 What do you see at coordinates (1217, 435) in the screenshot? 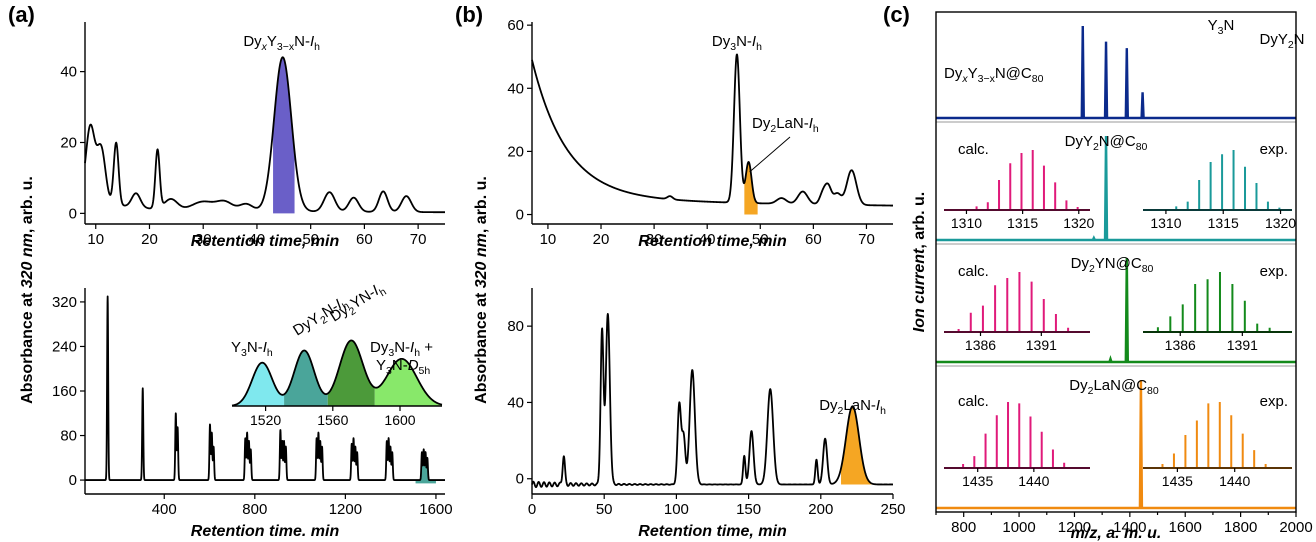
I see `c-dy2lan-inset-exp-lines` at bounding box center [1217, 435].